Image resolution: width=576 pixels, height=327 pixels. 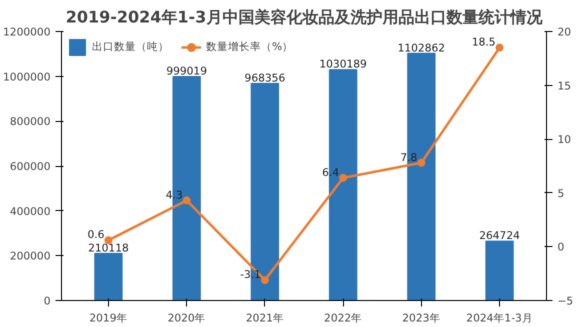 I want to click on data-label: 18.5, so click(x=484, y=42).